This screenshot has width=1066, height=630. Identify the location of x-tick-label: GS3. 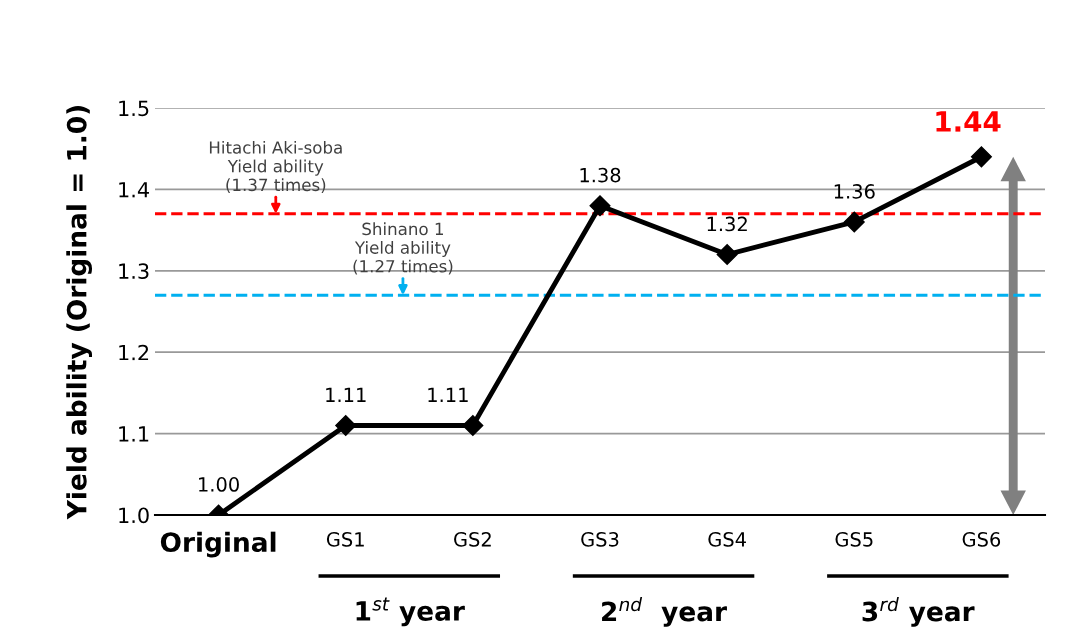
(600, 539).